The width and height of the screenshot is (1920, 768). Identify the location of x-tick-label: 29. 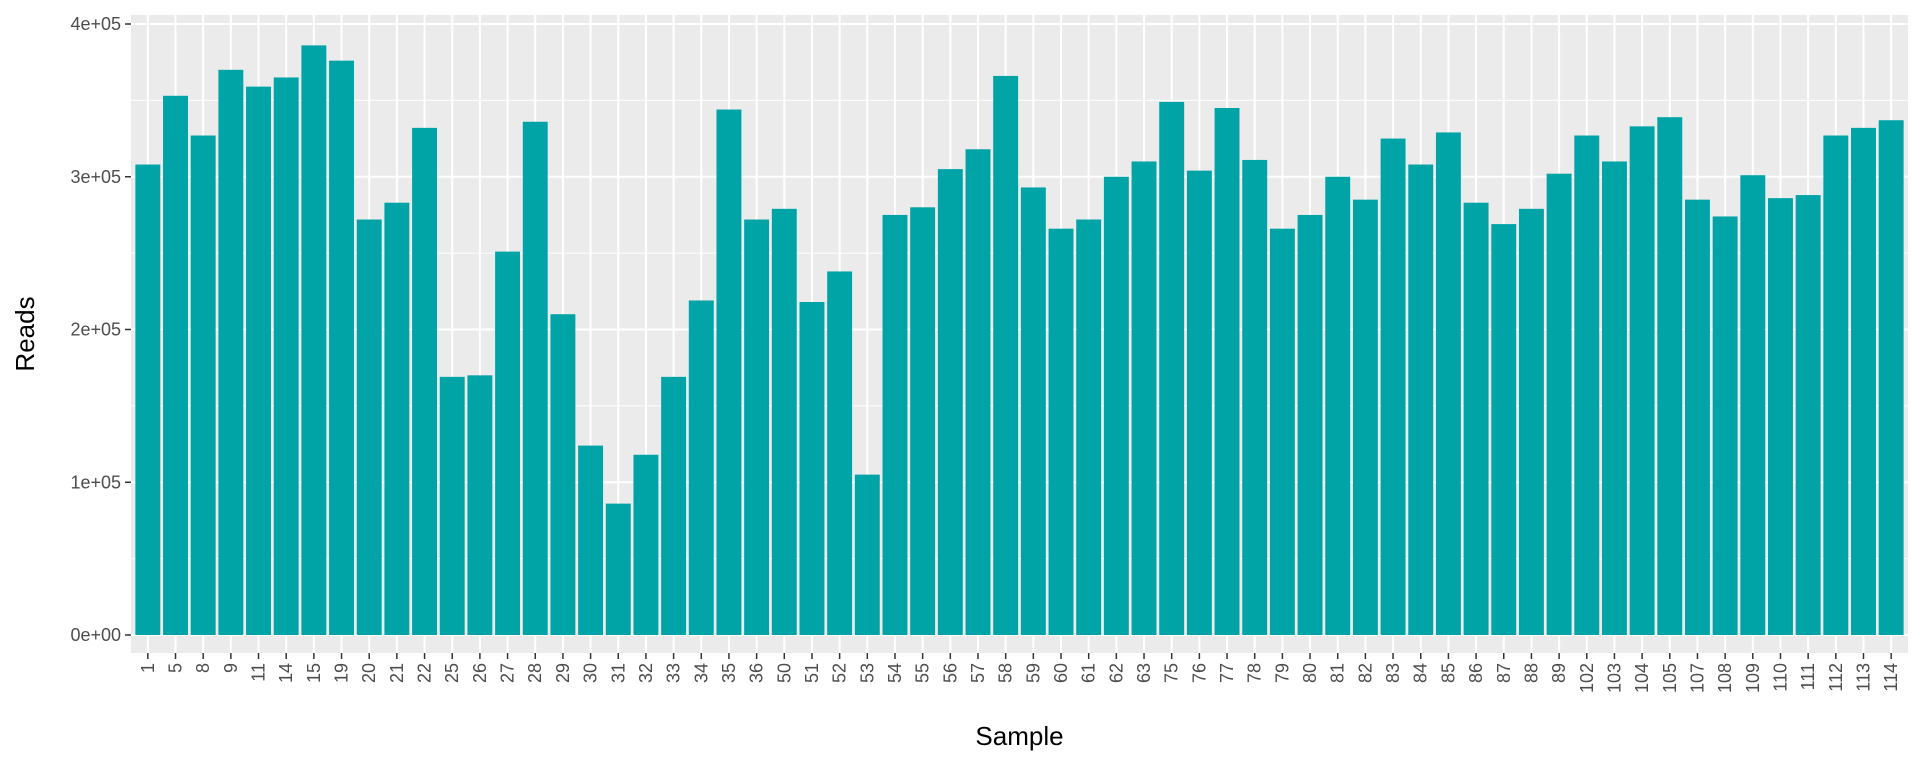
(563, 673).